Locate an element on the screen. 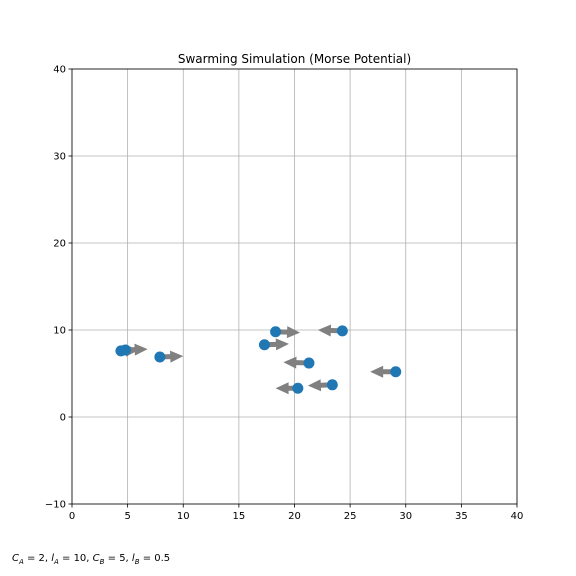 This screenshot has width=576, height=576. x-tick-label-8: 40 is located at coordinates (517, 516).